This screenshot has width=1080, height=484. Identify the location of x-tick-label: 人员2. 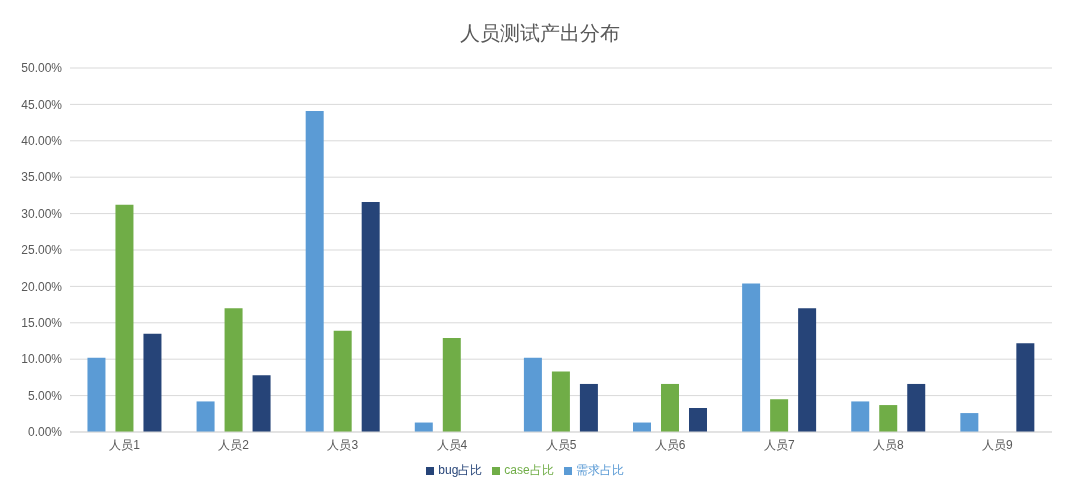
(234, 444).